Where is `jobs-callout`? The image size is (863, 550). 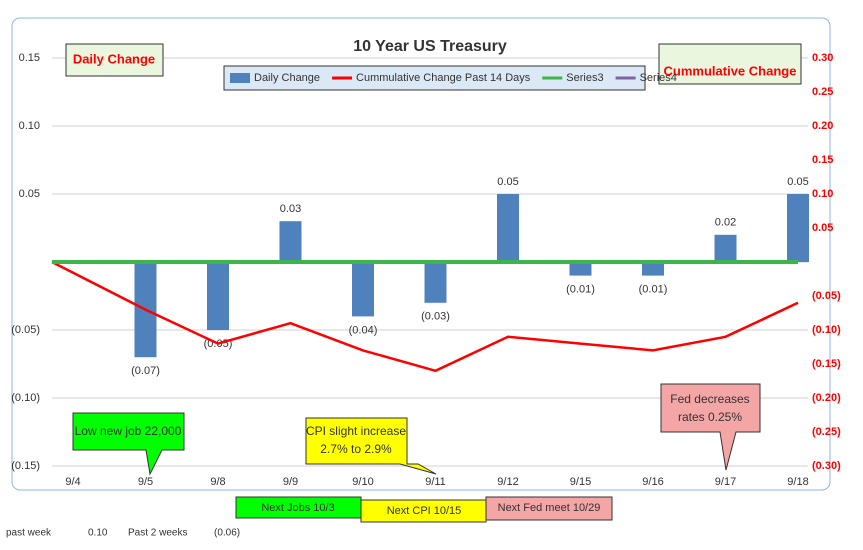
jobs-callout is located at coordinates (128, 444).